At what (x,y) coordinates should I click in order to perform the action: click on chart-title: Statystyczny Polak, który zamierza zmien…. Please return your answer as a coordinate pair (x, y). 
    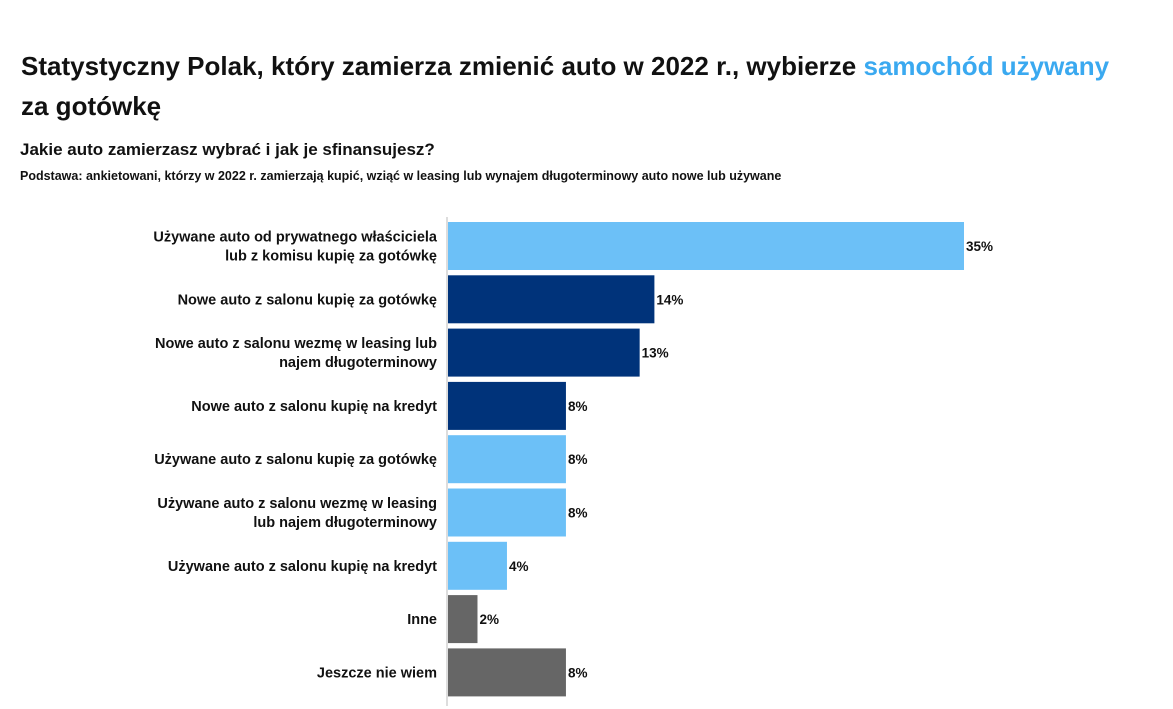
    Looking at the image, I should click on (581, 86).